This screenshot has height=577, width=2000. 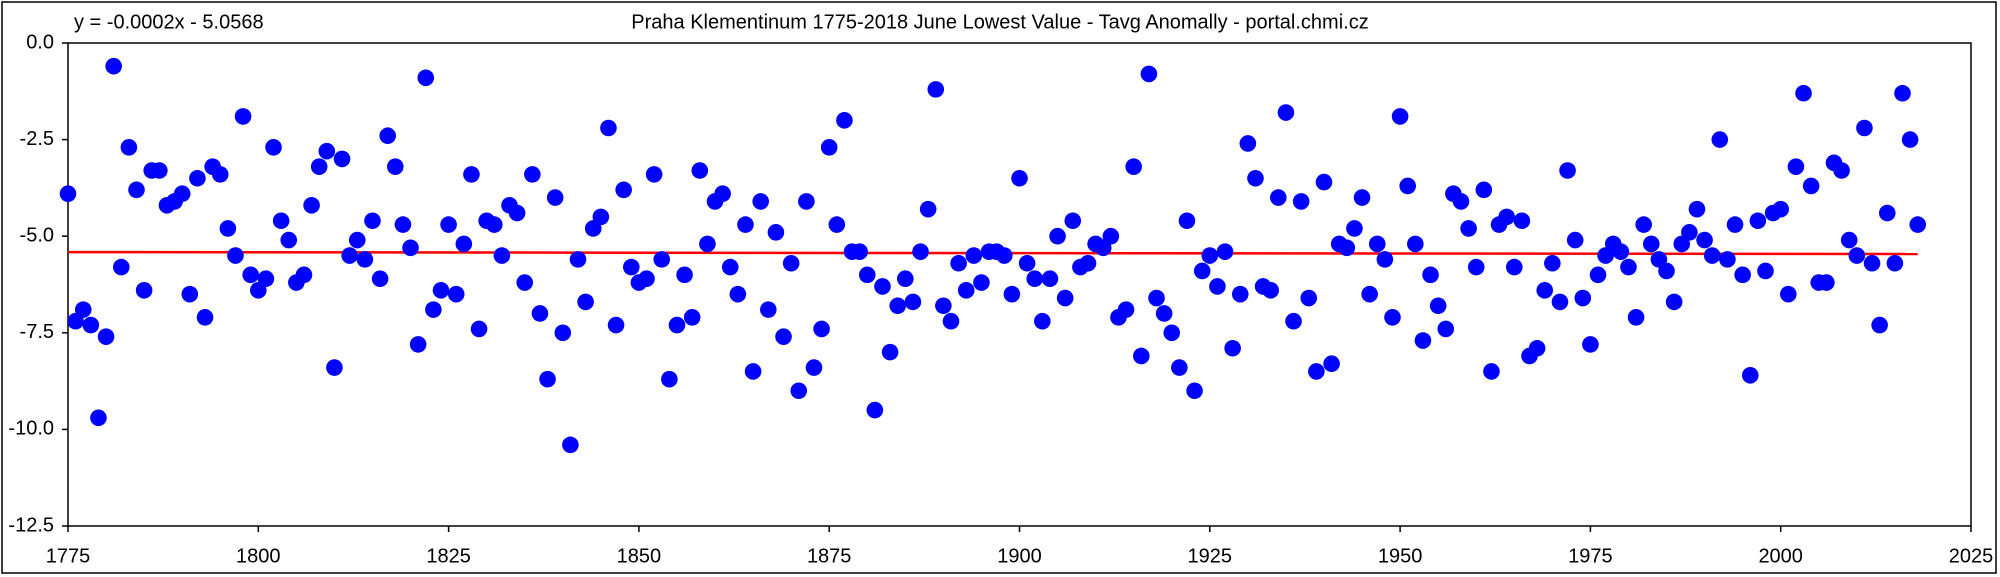 I want to click on y-tick-label: -12.5, so click(x=31, y=525).